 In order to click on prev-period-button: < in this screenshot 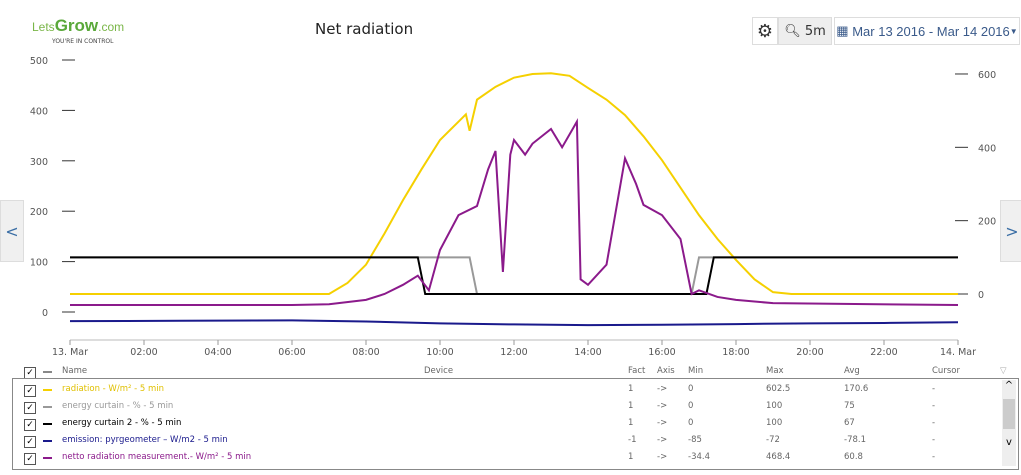, I will do `click(12, 231)`.